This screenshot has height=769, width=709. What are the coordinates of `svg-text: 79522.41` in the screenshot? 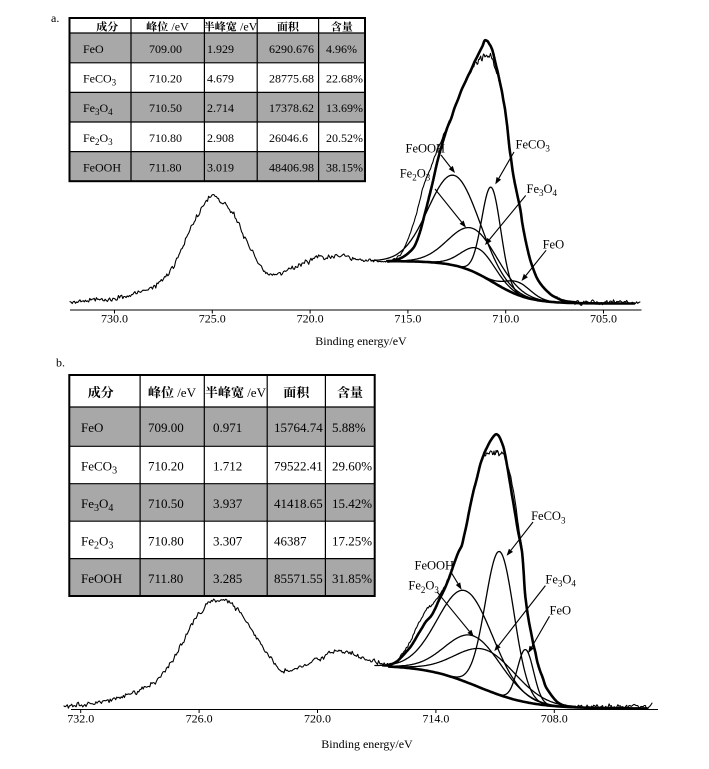 It's located at (298, 466).